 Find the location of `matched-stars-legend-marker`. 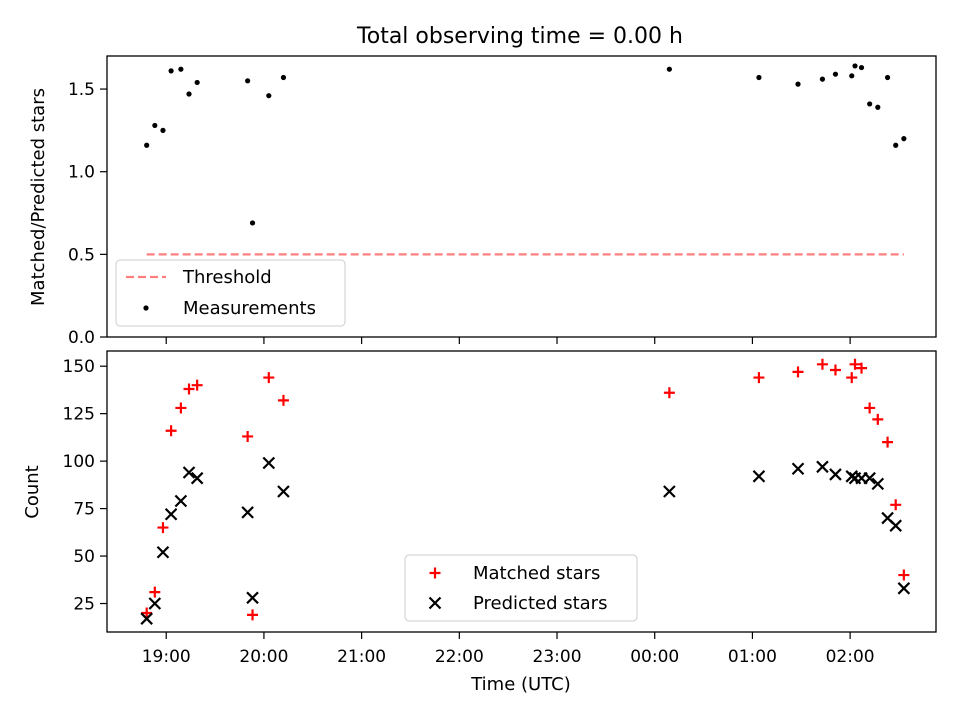

matched-stars-legend-marker is located at coordinates (435, 573).